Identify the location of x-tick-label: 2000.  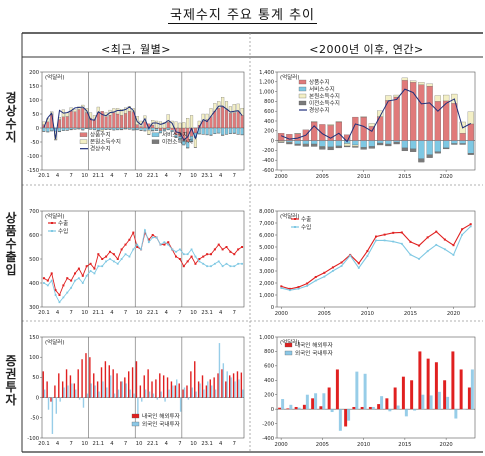
(281, 314).